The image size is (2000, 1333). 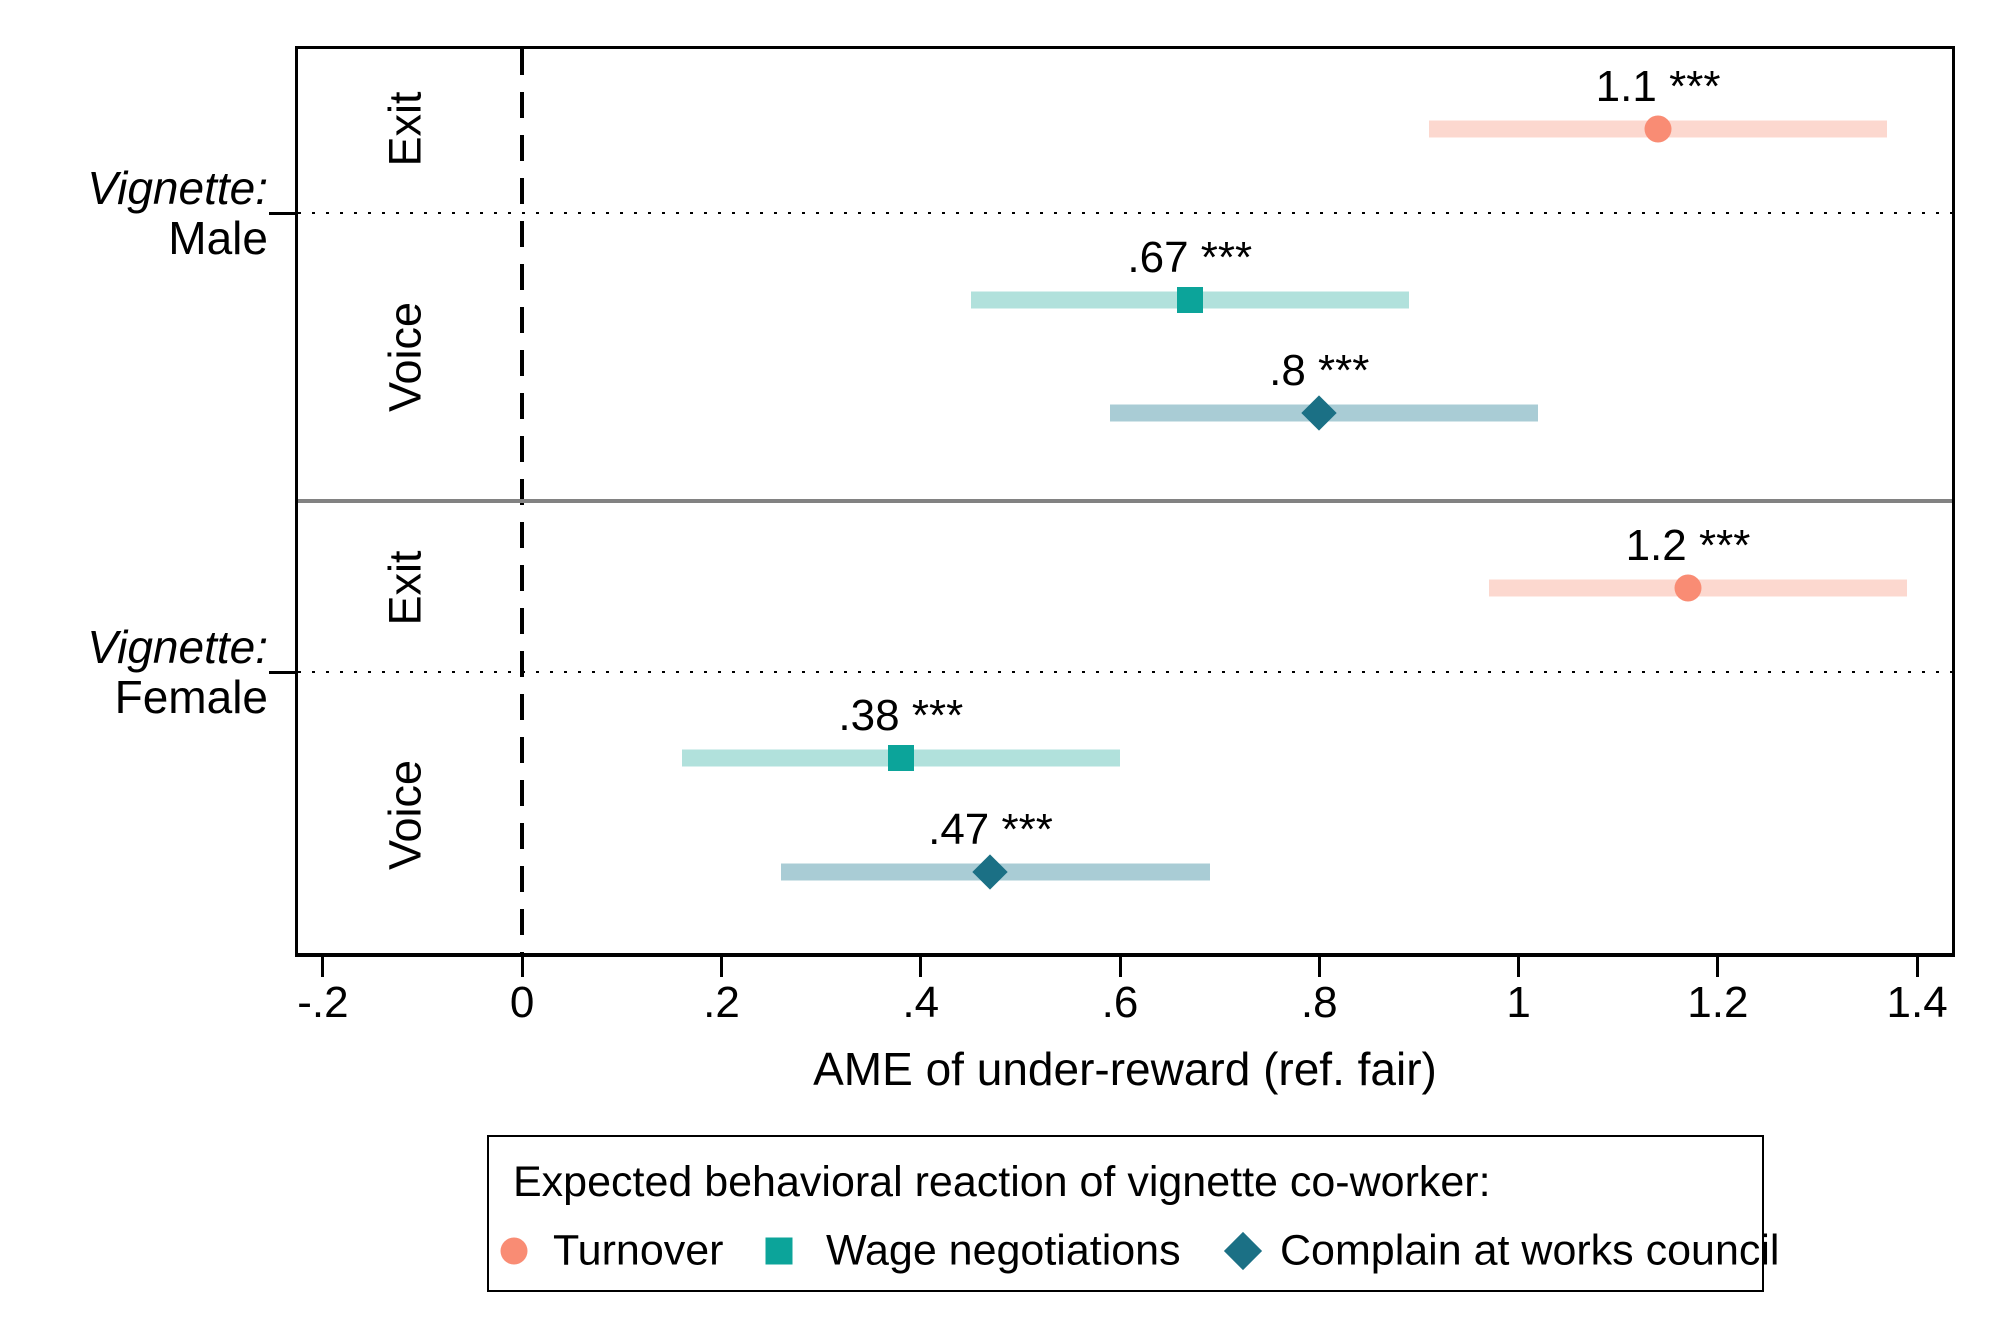 What do you see at coordinates (1319, 413) in the screenshot?
I see `marker-diamond-complain-at-works-council-male` at bounding box center [1319, 413].